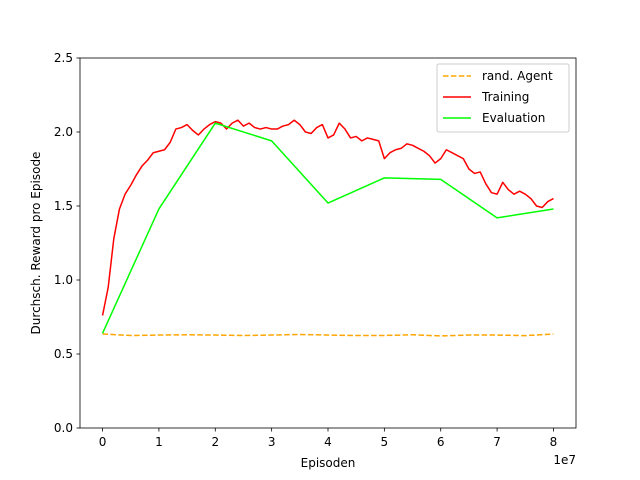  Describe the element at coordinates (36, 243) in the screenshot. I see `y-axis-label: Durchsch. Reward pro Episode` at that location.